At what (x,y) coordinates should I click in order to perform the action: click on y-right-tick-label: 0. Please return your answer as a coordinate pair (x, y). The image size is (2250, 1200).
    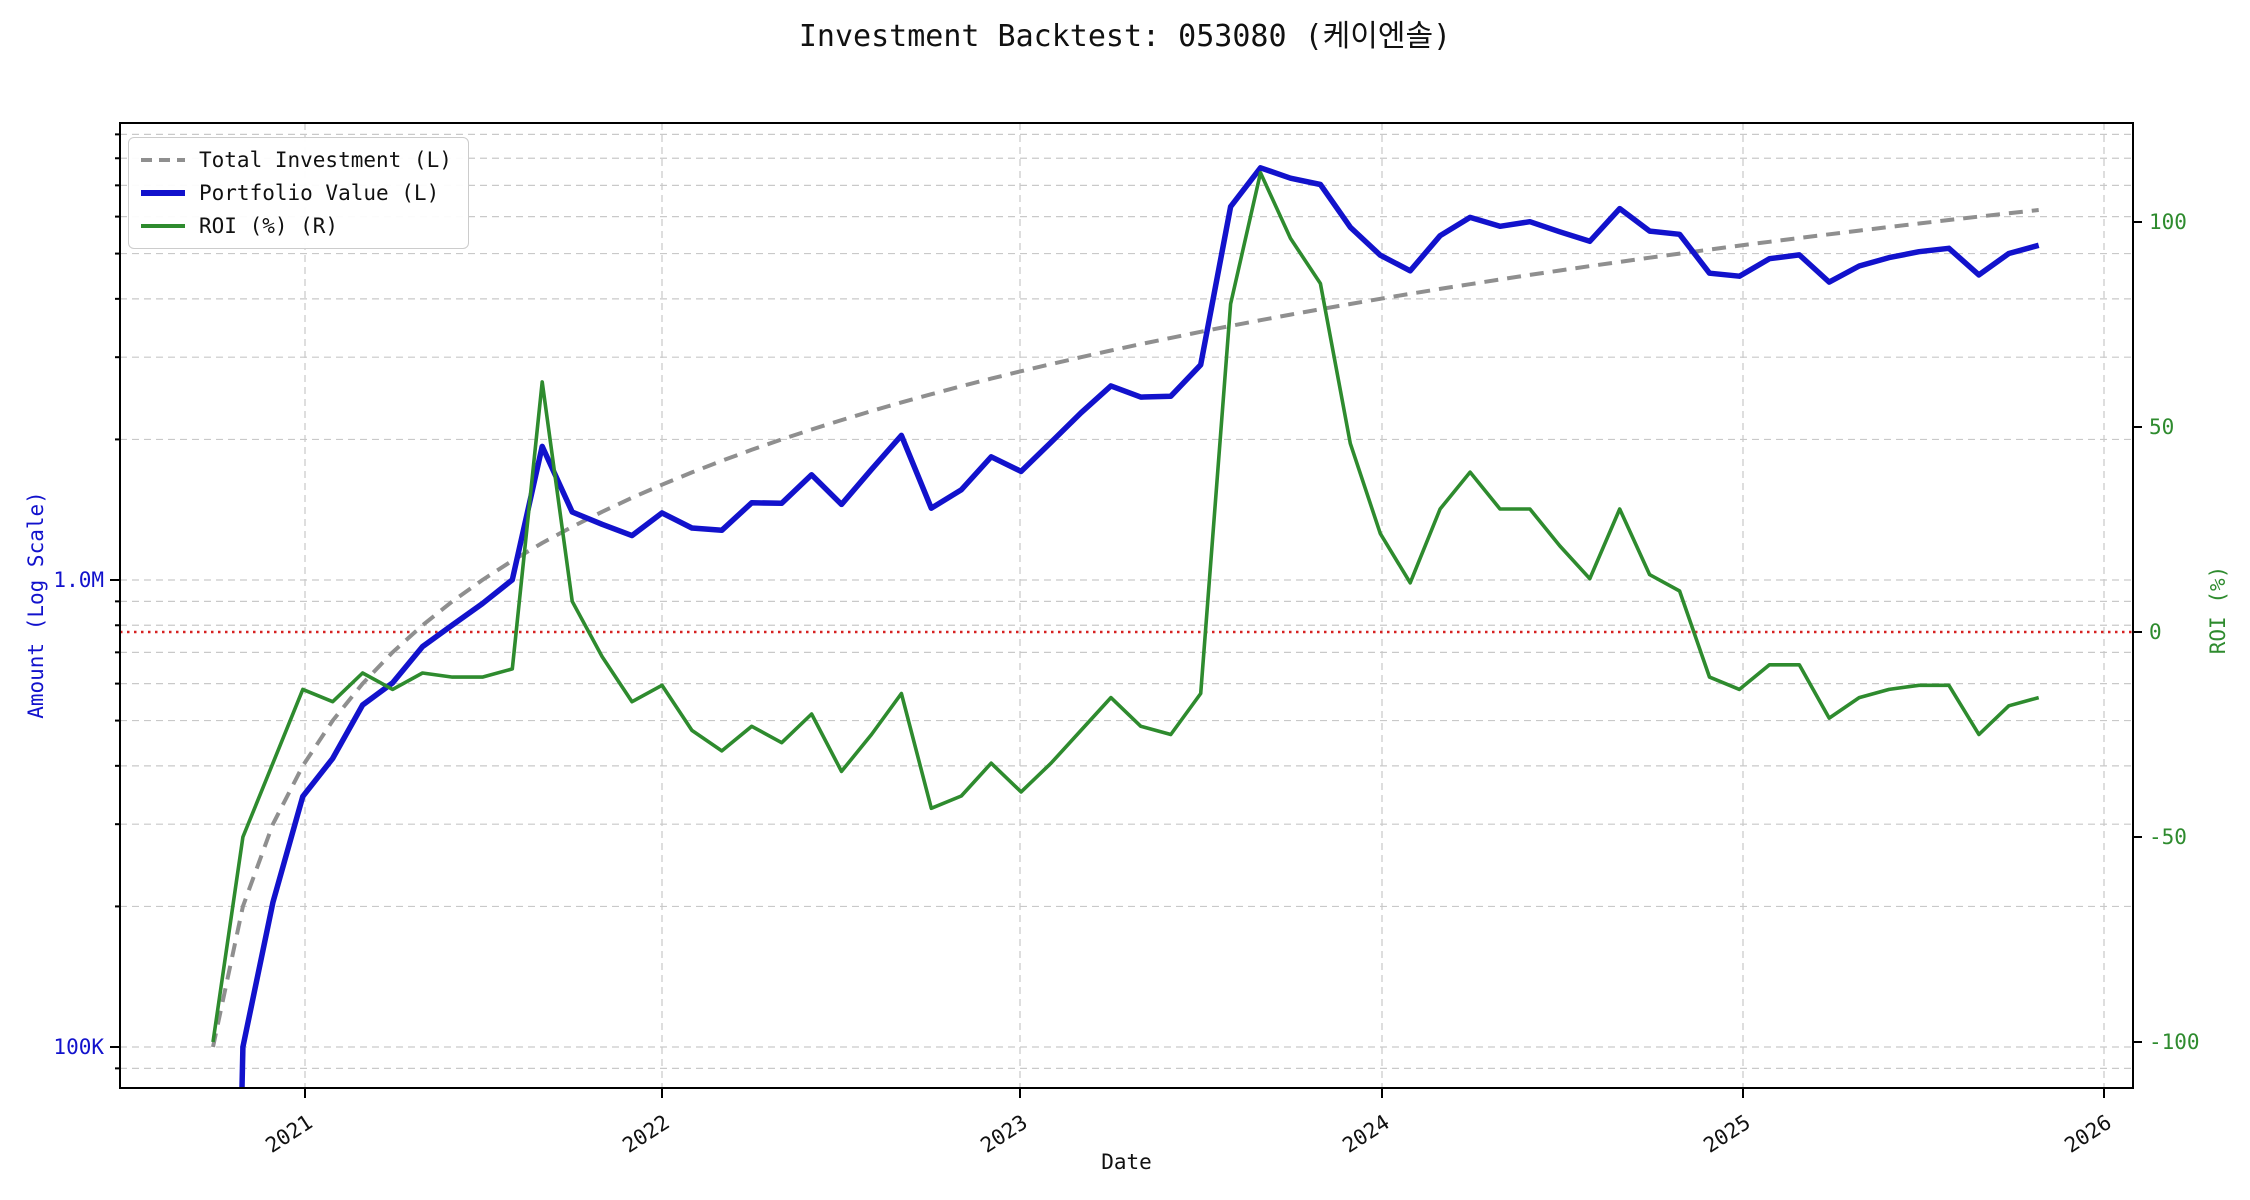
    Looking at the image, I should click on (2155, 632).